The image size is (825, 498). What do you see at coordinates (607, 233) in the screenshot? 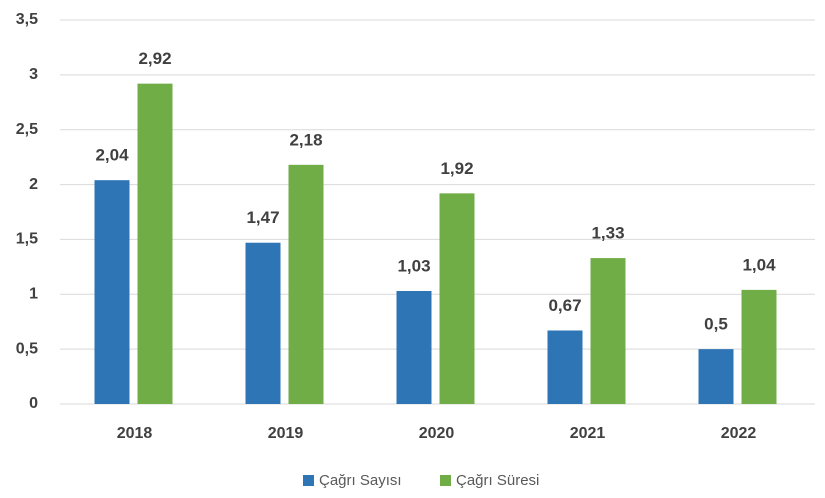
I see `data-label: 1,33` at bounding box center [607, 233].